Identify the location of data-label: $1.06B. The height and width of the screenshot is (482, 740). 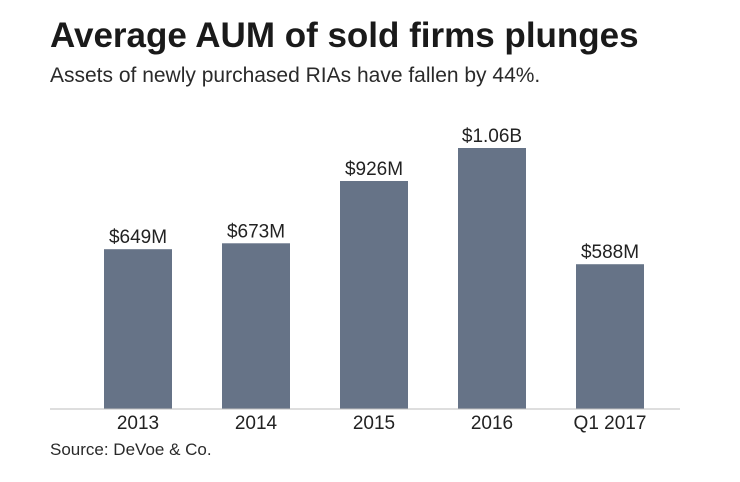
(492, 136).